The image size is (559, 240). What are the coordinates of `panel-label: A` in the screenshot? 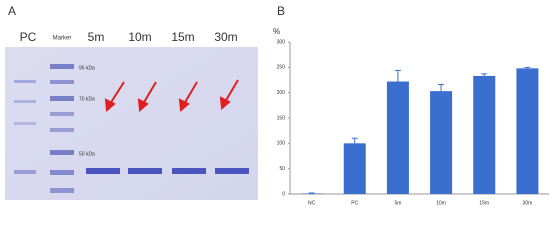 It's located at (12, 11).